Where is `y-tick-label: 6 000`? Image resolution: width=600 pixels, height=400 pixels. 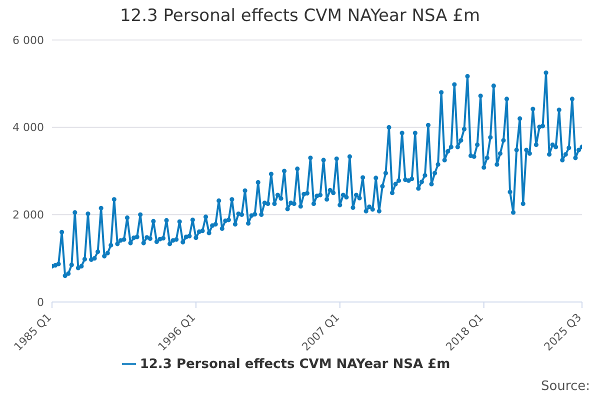
y-tick-label: 6 000 is located at coordinates (28, 40).